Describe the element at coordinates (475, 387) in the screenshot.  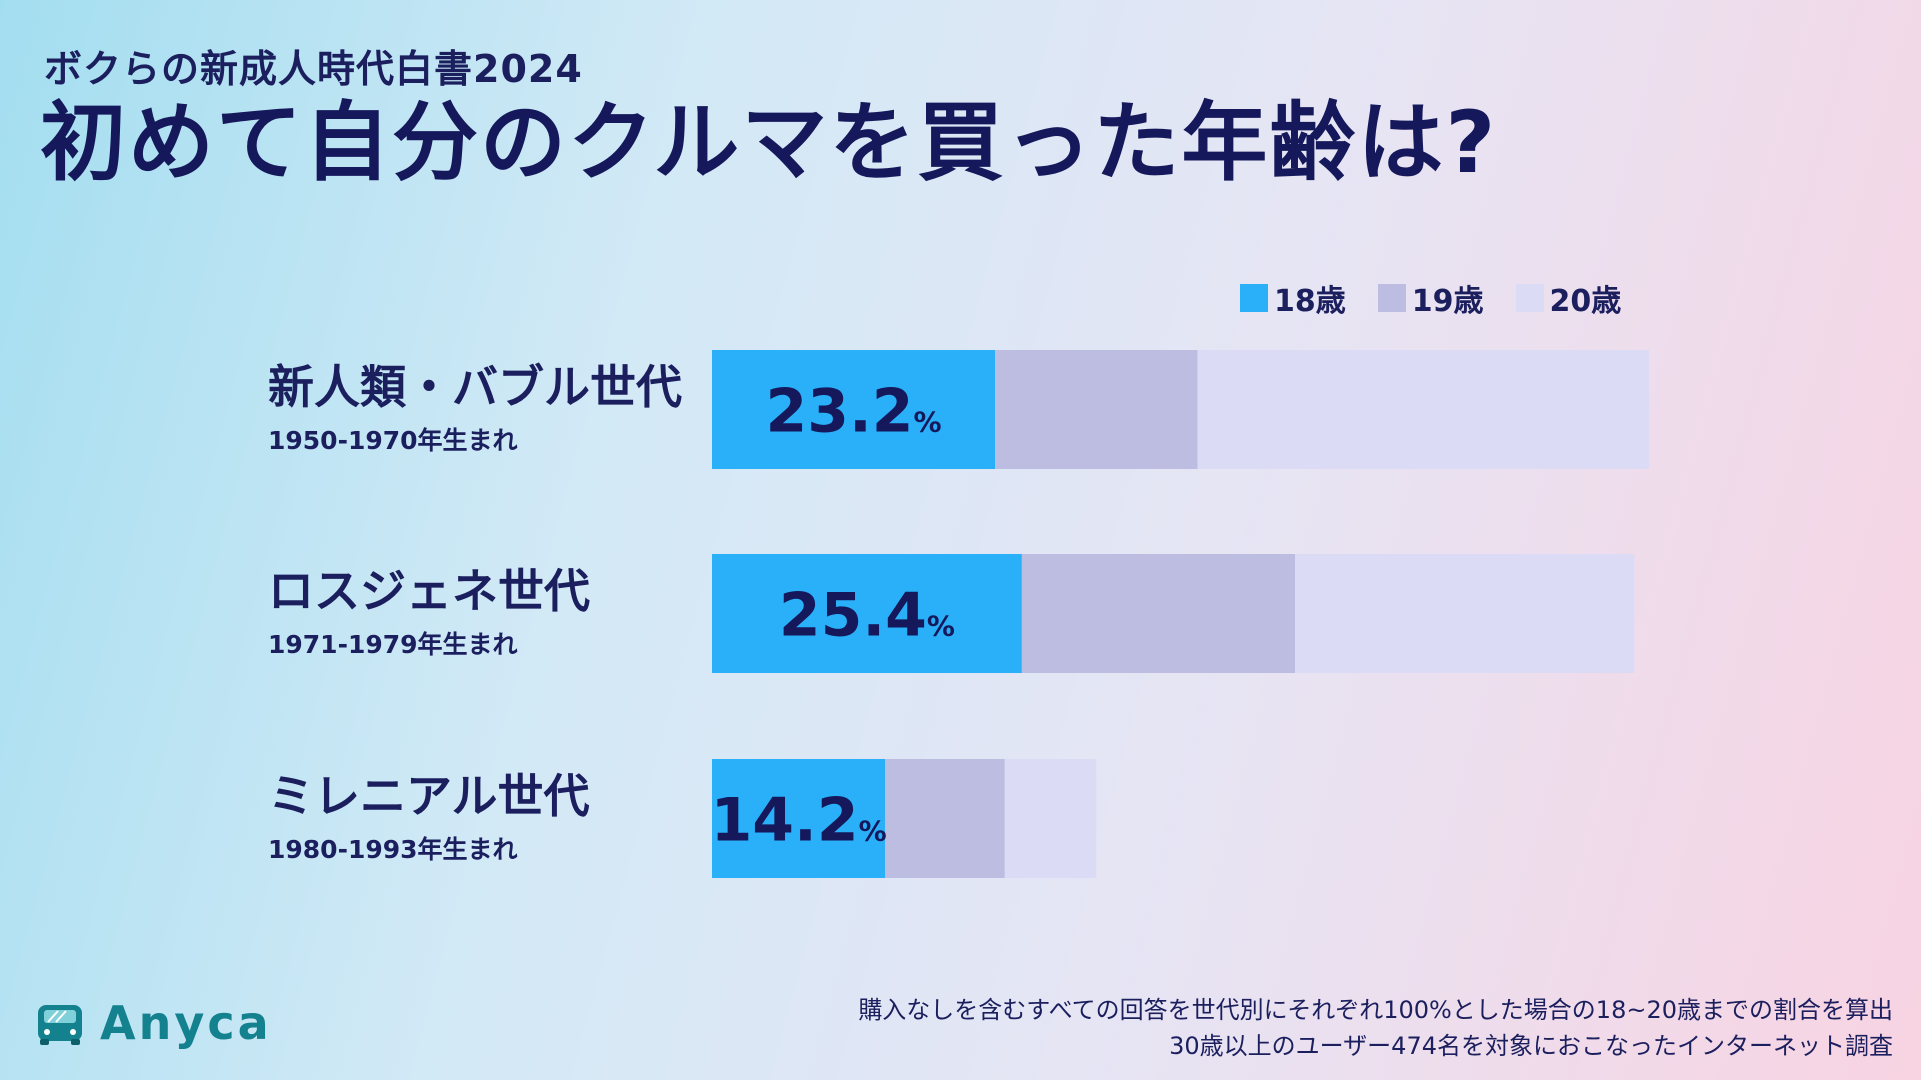
I see `row-name: 新人類・バブル世代` at that location.